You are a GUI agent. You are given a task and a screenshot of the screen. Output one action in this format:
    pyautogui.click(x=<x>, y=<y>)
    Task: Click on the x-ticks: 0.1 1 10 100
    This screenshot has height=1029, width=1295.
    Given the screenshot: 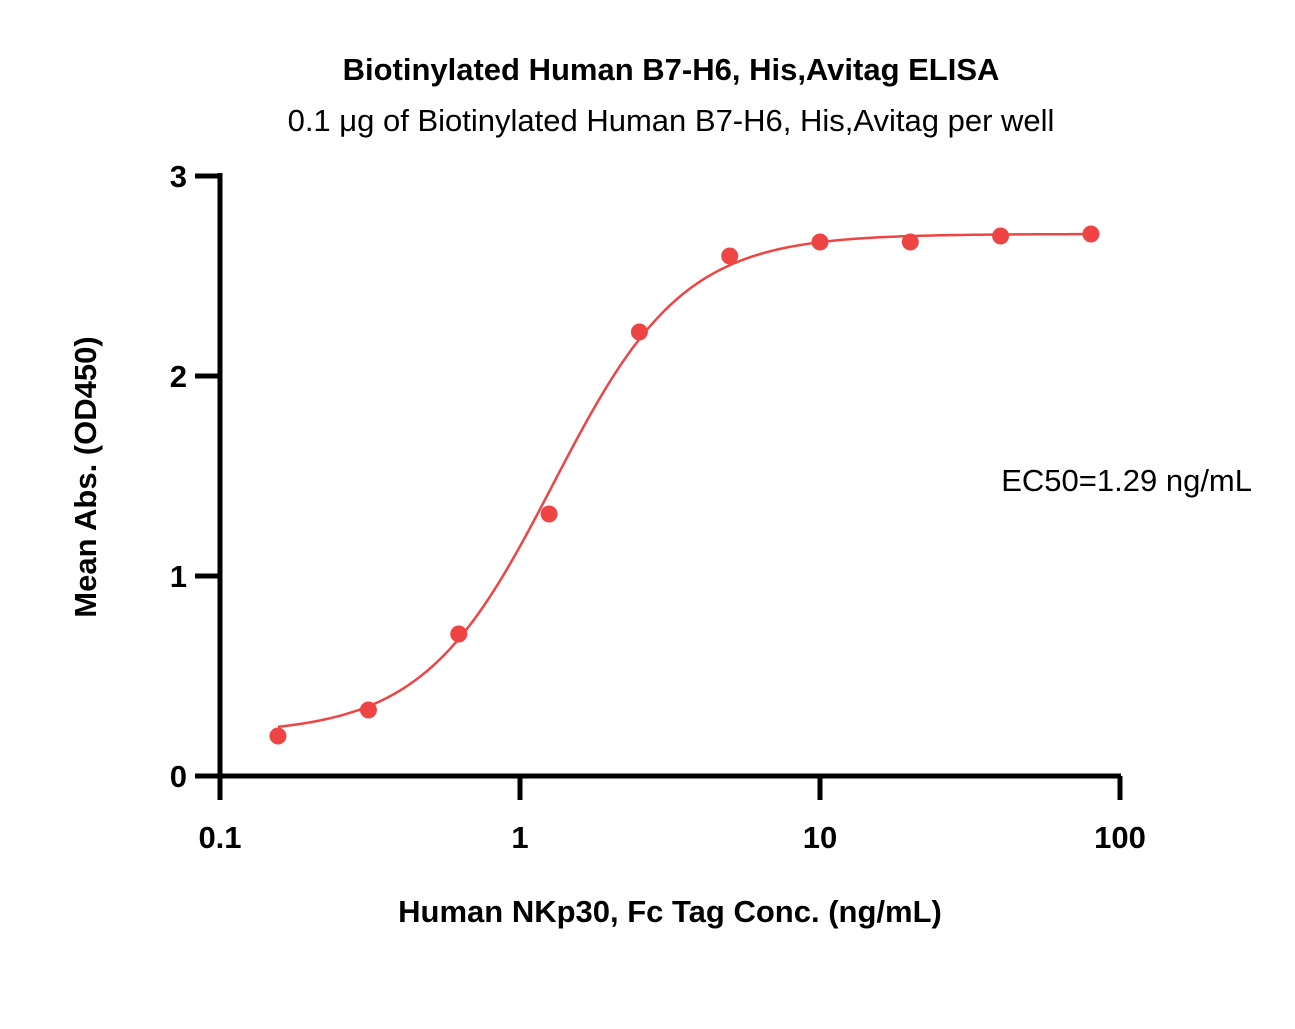 What is the action you would take?
    pyautogui.click(x=672, y=815)
    